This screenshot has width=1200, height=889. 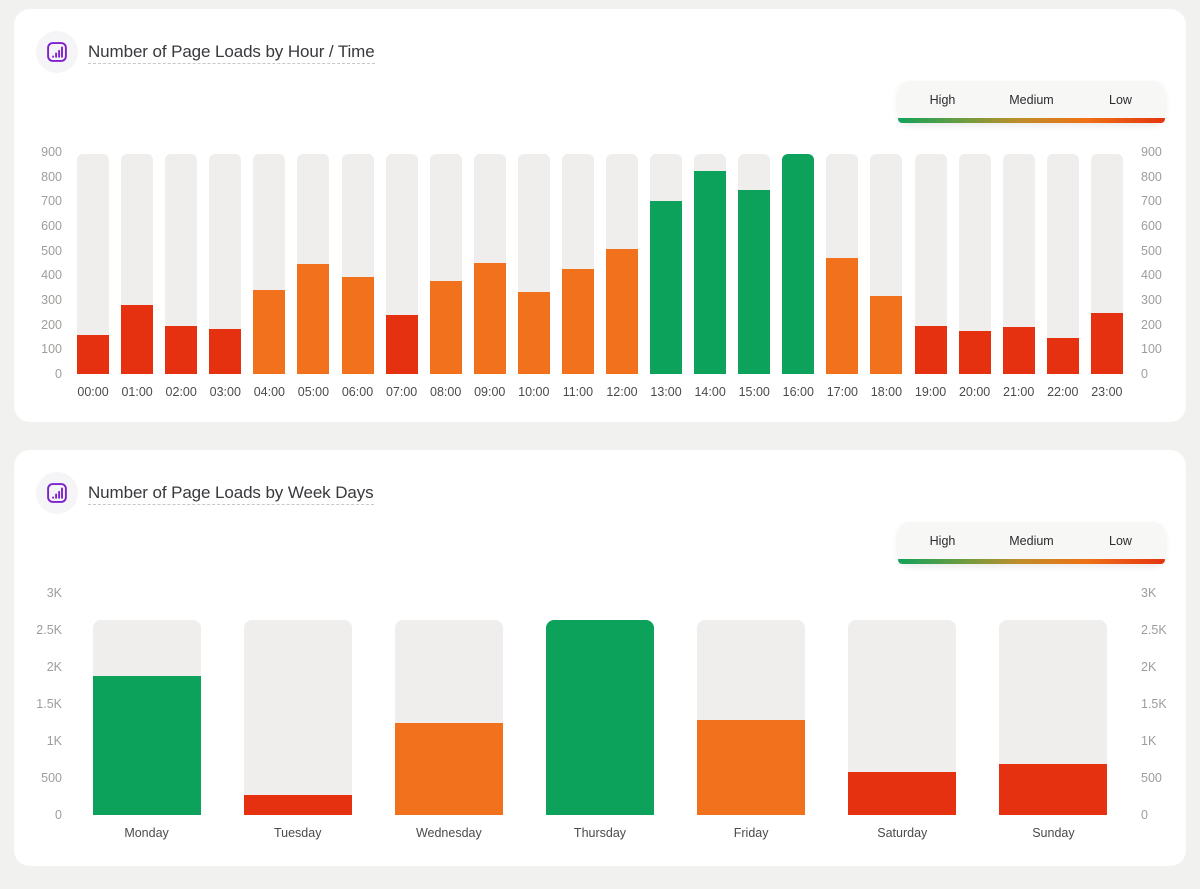 What do you see at coordinates (1151, 250) in the screenshot?
I see `y-axis-tick-label: 500` at bounding box center [1151, 250].